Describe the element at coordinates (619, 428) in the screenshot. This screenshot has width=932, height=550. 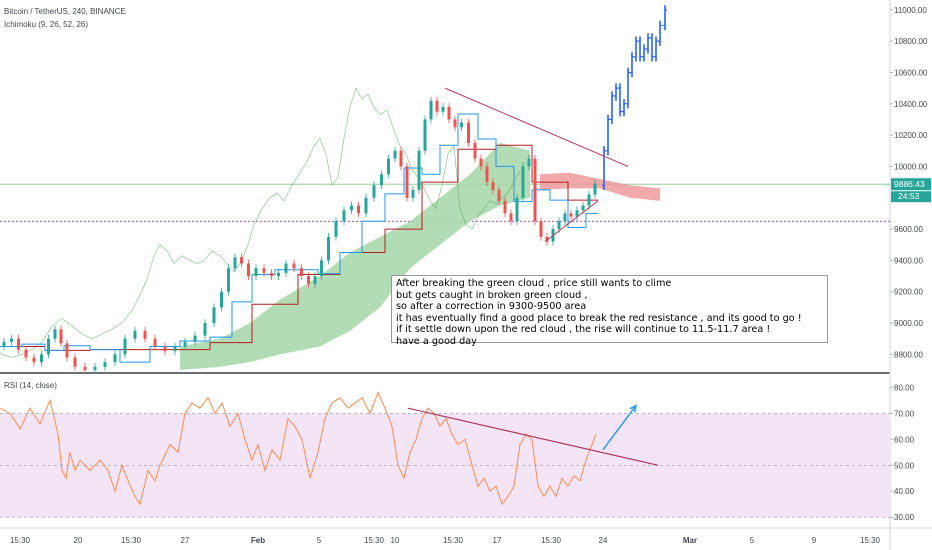
I see `rsi-arrow` at that location.